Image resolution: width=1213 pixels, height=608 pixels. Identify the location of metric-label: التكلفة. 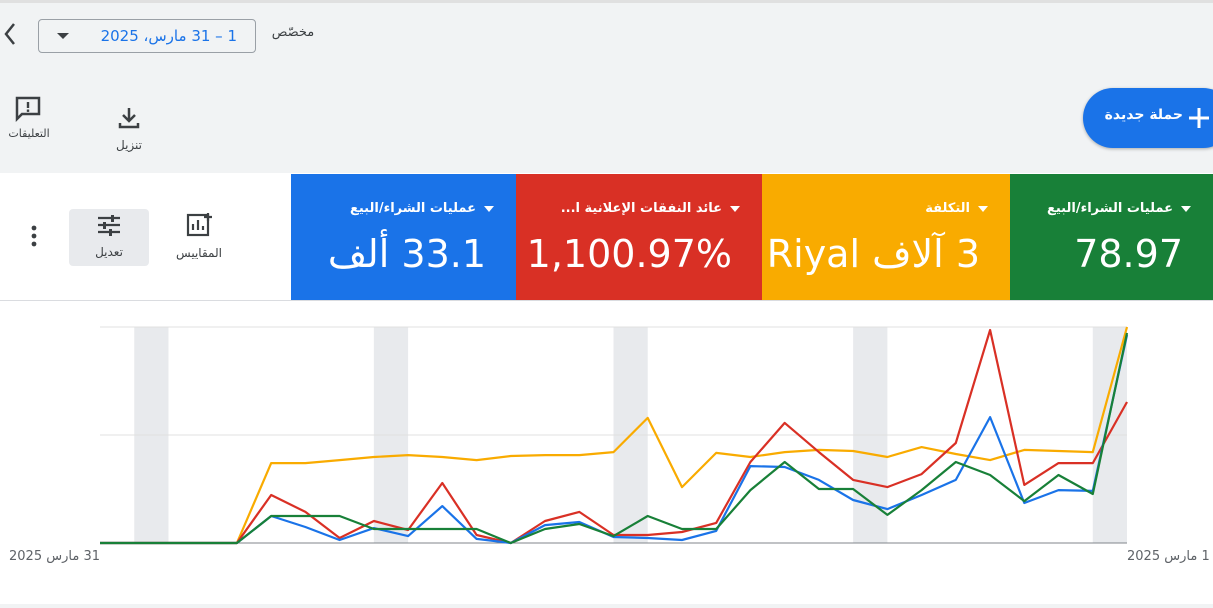
(956, 208).